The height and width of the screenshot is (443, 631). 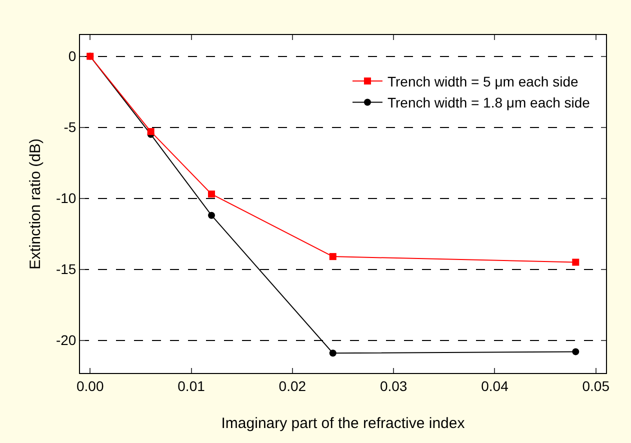 What do you see at coordinates (394, 386) in the screenshot?
I see `x-tick-label: 0.03` at bounding box center [394, 386].